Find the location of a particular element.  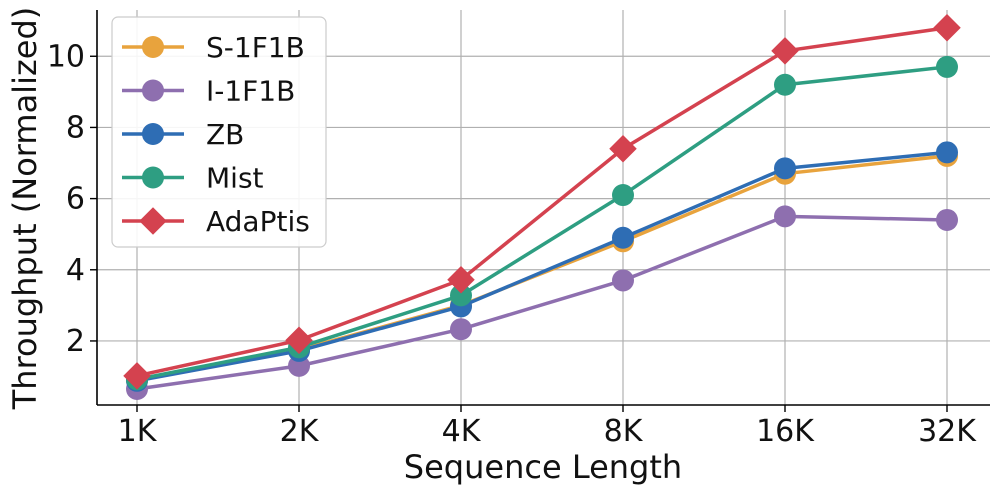

x-tick-label: 2K is located at coordinates (300, 431).